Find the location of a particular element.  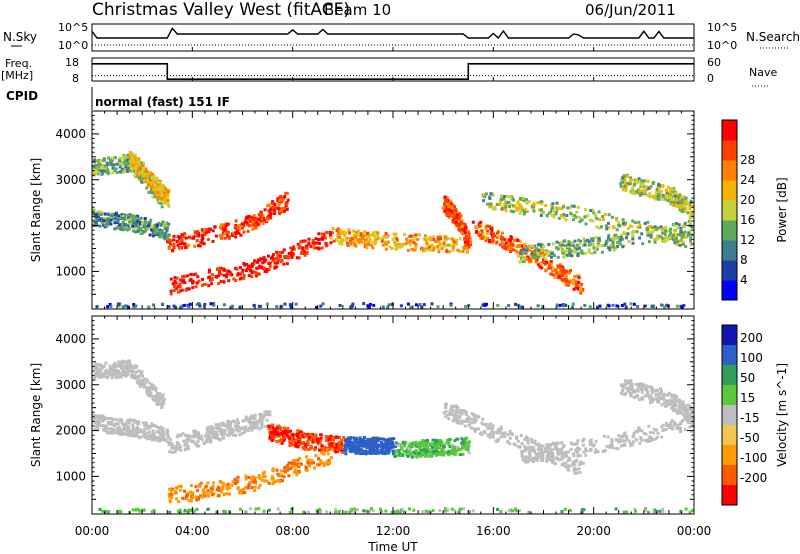

power-colorbar-label: Power [dB] is located at coordinates (782, 209).